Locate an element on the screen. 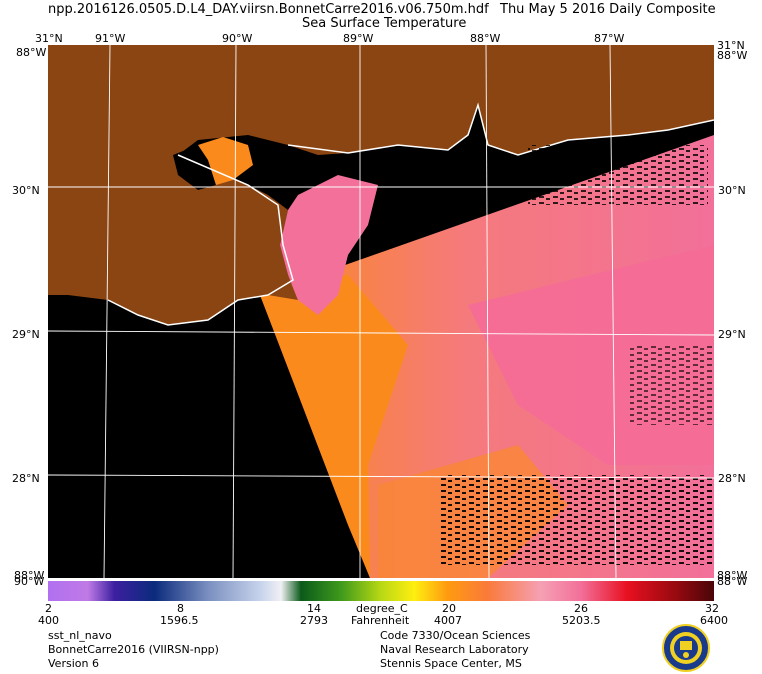 This screenshot has width=762, height=674. lake-sst is located at coordinates (225, 161).